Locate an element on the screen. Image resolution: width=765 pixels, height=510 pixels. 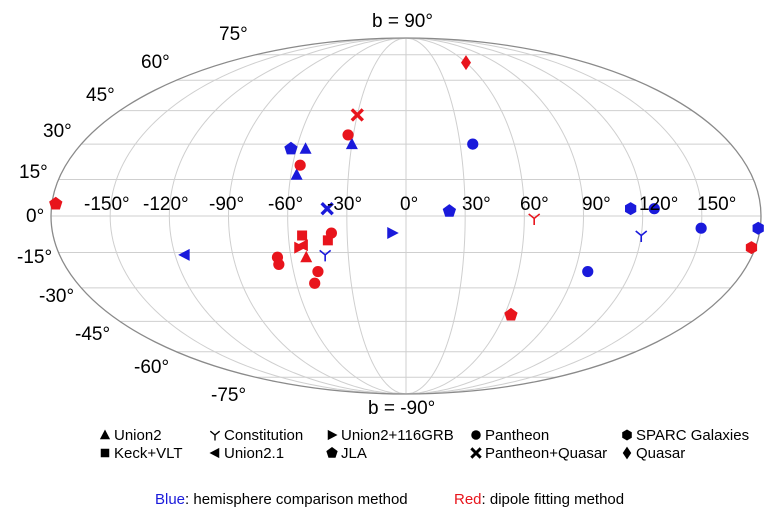
legend-marker-constitution is located at coordinates (215, 435).